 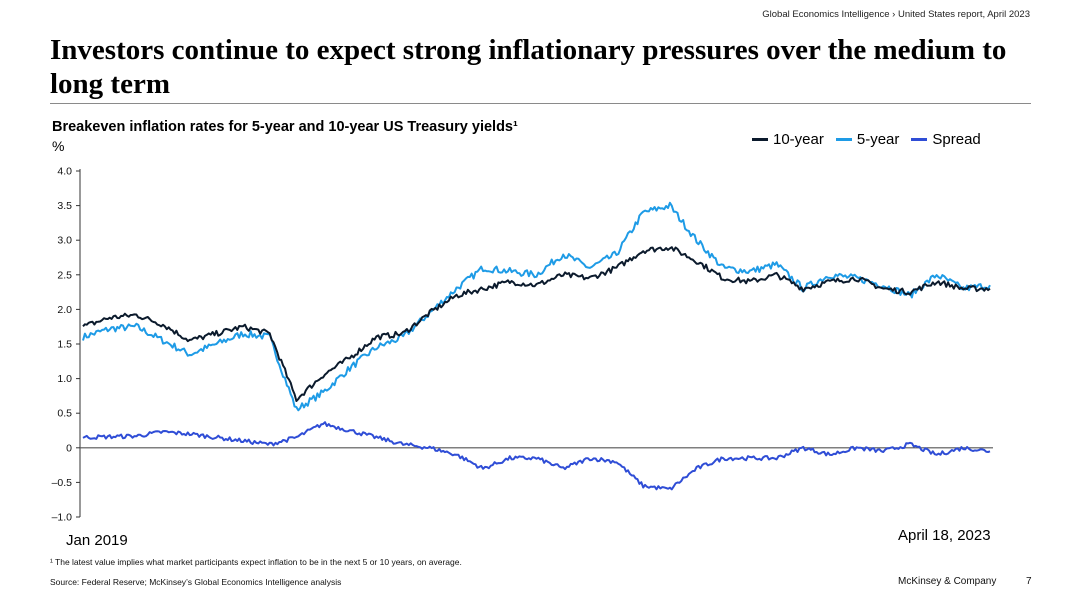 I want to click on y-tick-label: 4.0, so click(x=64, y=172).